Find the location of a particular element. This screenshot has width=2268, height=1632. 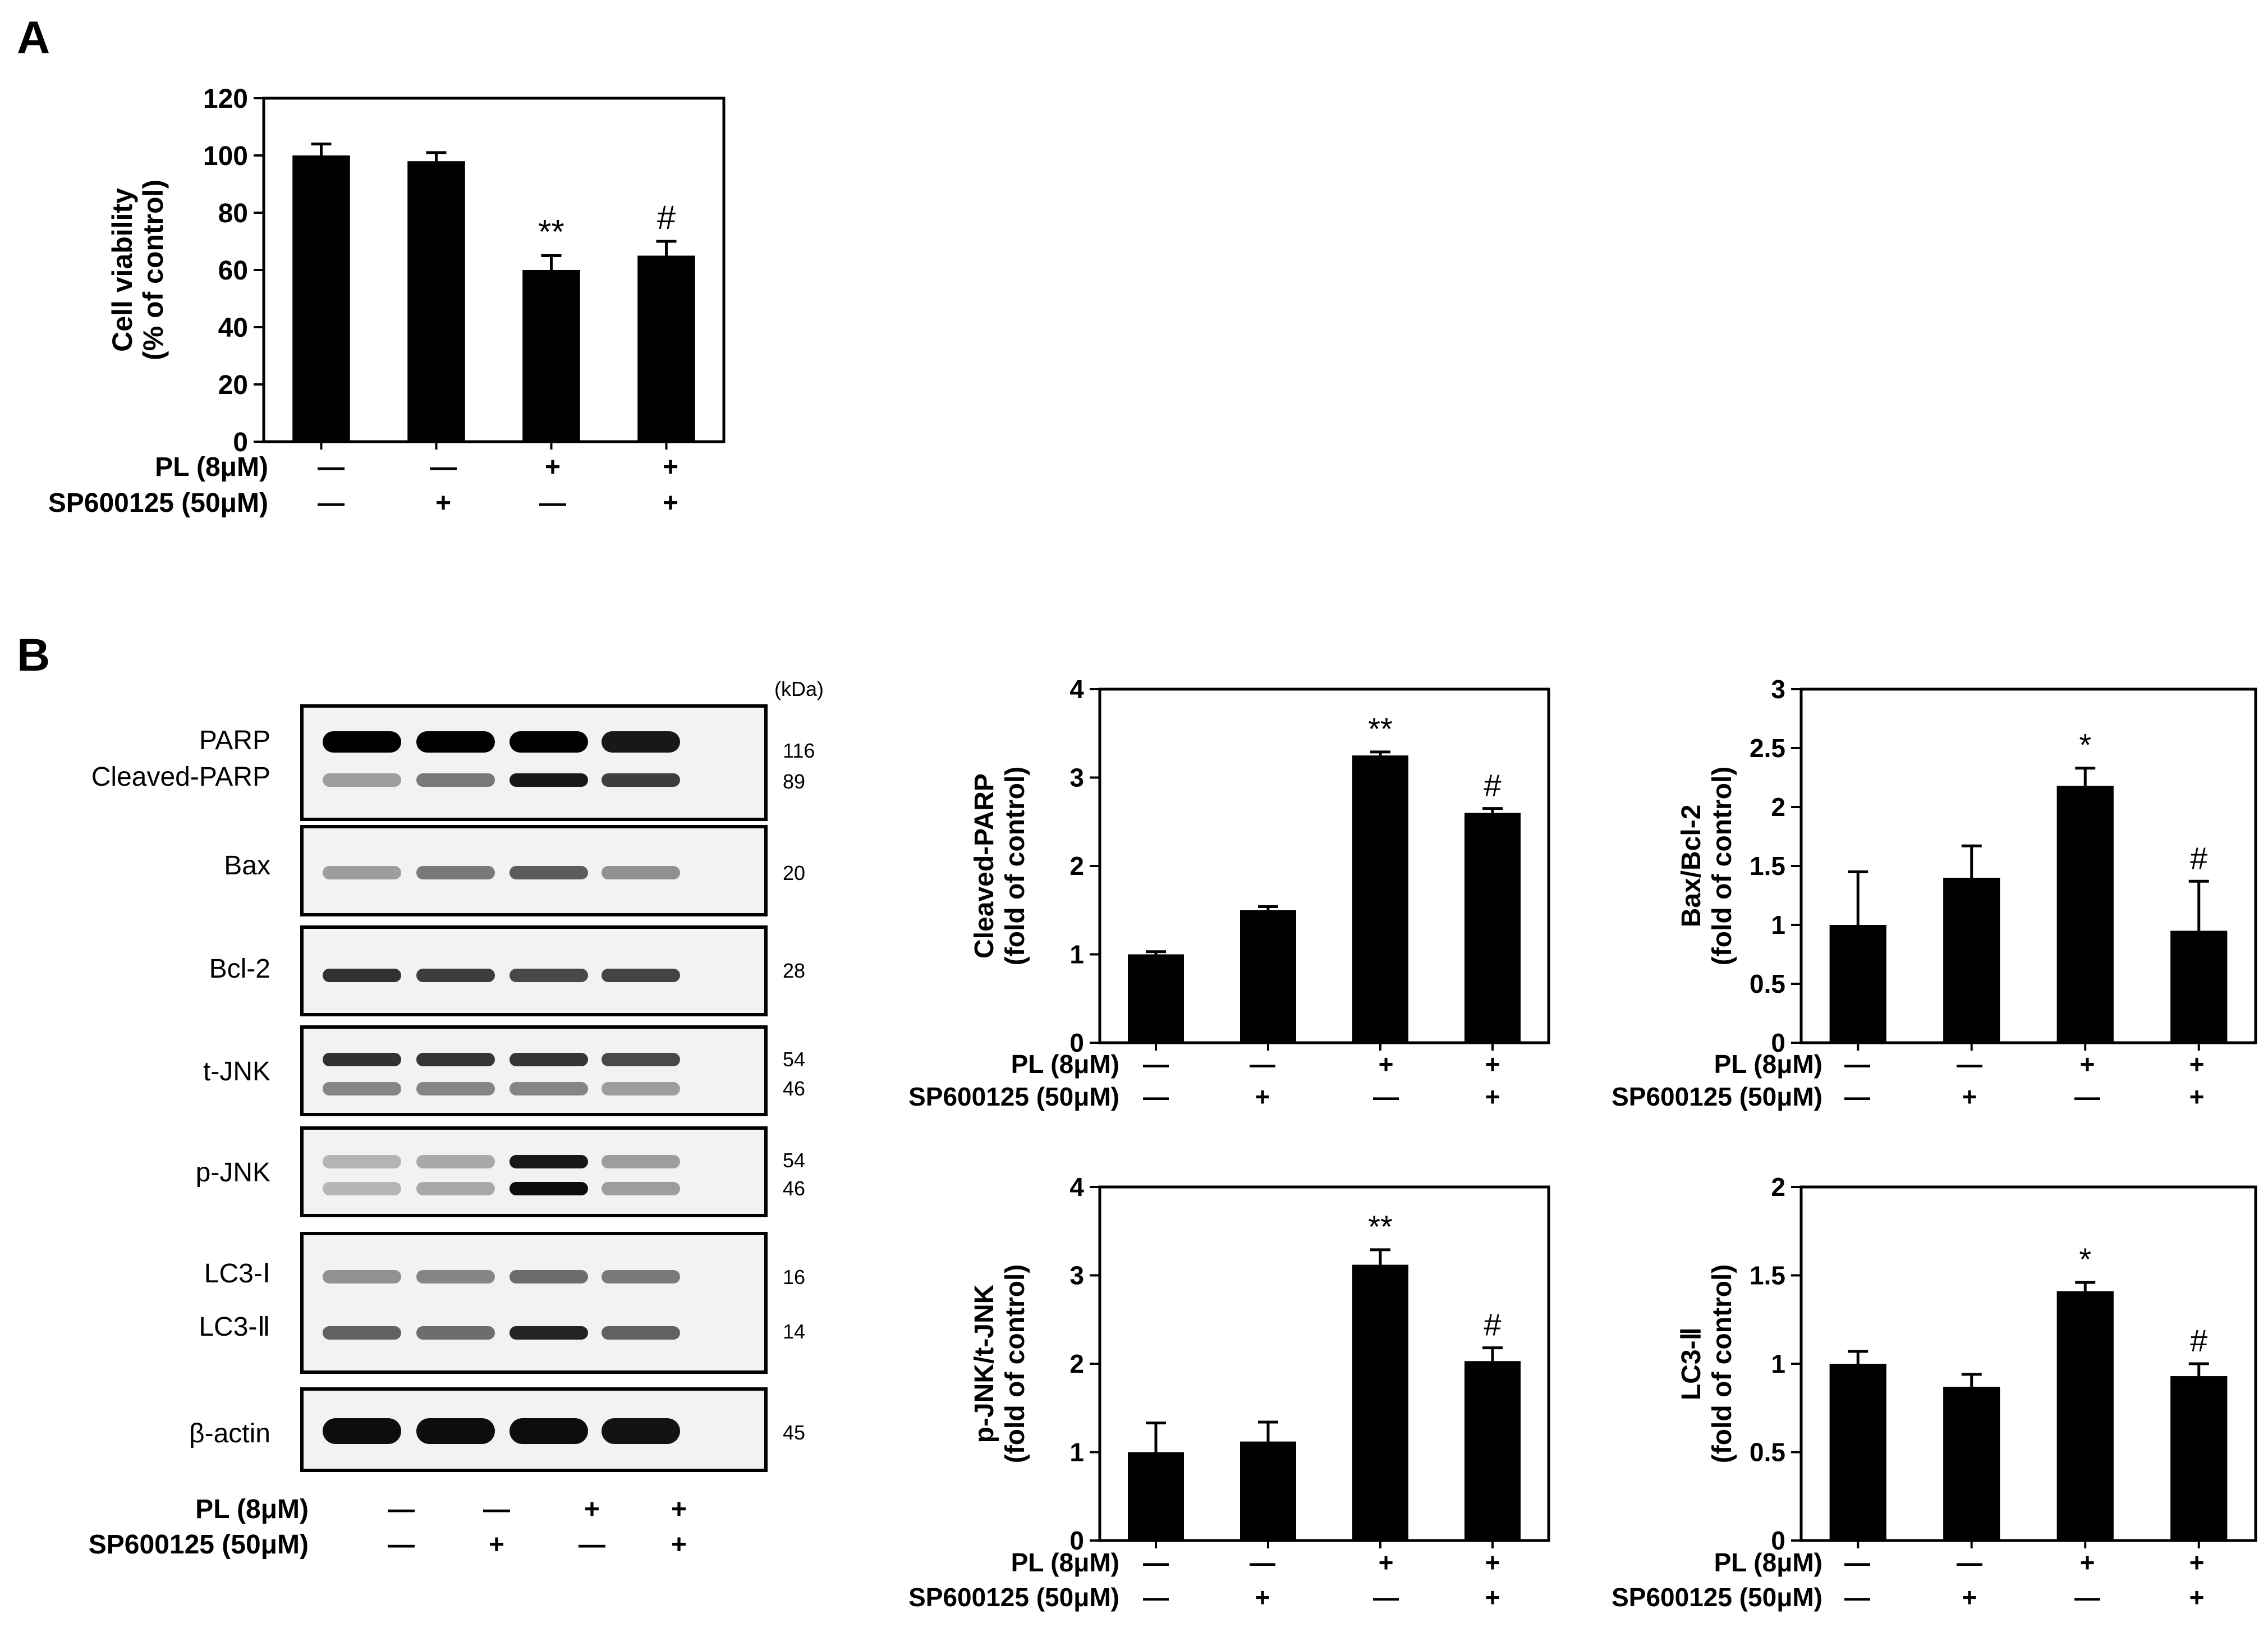

chart2-ytick-label: 2 is located at coordinates (1778, 807).